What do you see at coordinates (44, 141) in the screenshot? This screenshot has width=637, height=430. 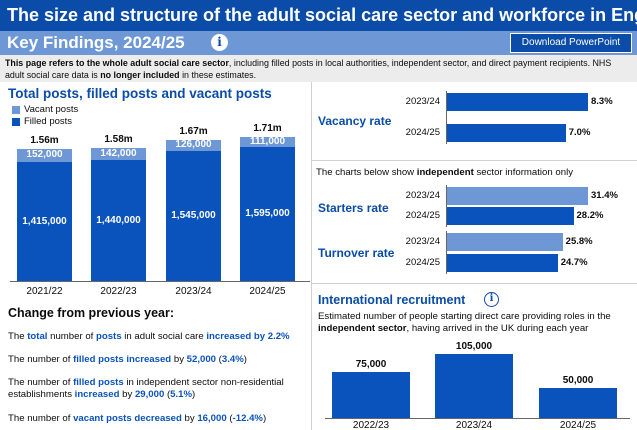 I see `total-label-2021/22: 1.56m` at bounding box center [44, 141].